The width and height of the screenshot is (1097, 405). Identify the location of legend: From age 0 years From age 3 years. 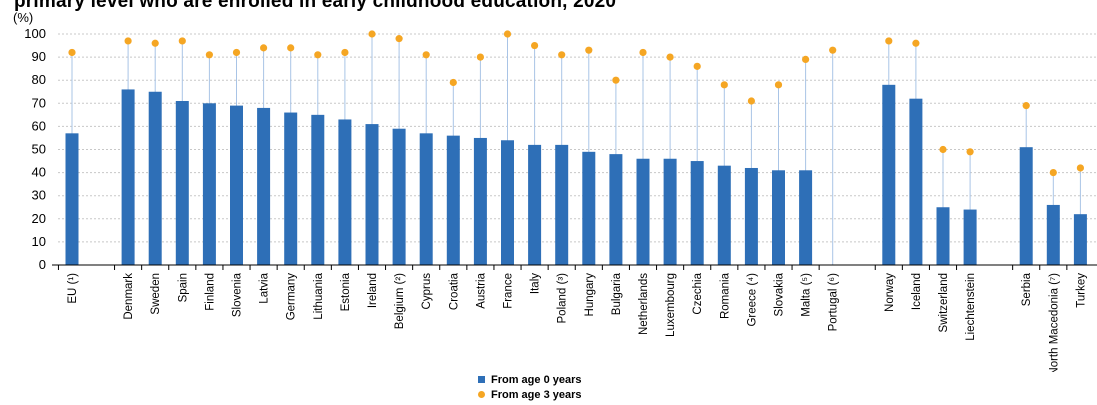
(530, 387).